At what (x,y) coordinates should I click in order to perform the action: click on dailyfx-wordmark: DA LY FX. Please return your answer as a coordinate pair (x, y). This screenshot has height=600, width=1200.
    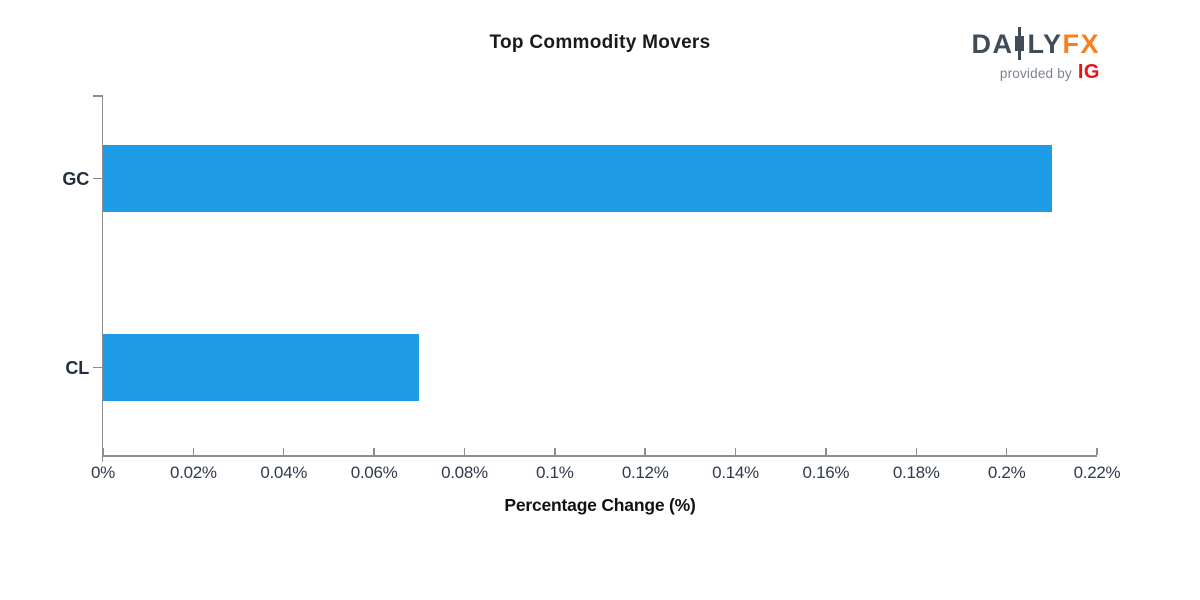
    Looking at the image, I should click on (1035, 43).